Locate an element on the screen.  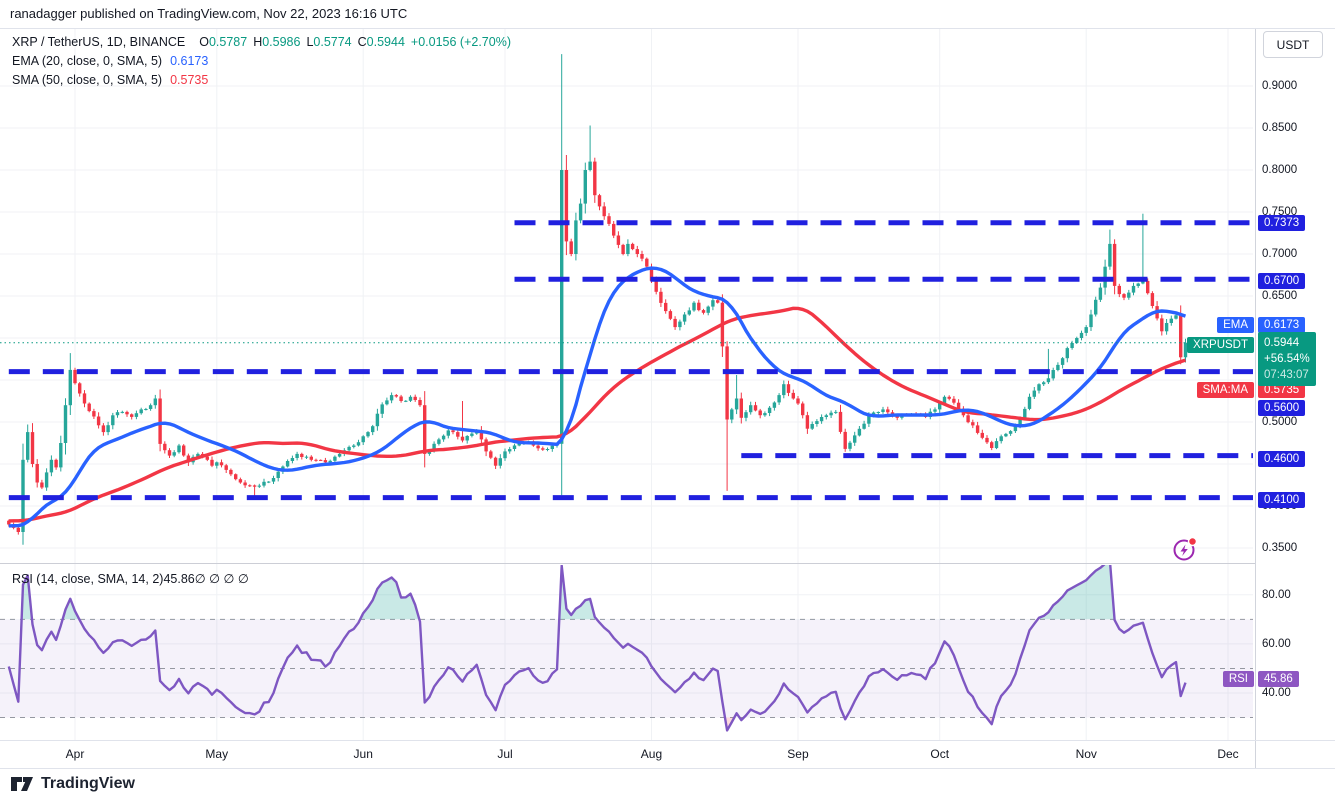
time-axis-label: Jul is located at coordinates (505, 754).